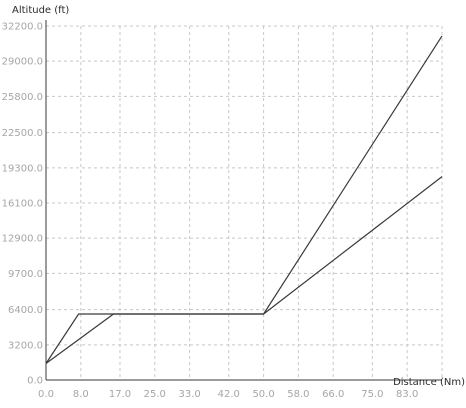 The width and height of the screenshot is (466, 408). What do you see at coordinates (40, 10) in the screenshot?
I see `y-axis-title: Altitude (ft)` at bounding box center [40, 10].